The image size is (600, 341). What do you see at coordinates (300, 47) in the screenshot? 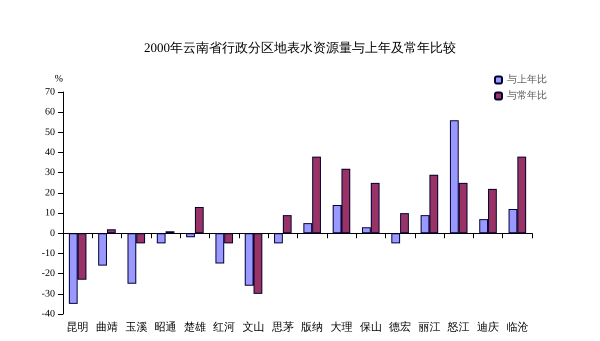
I see `chart-title: 2000年云南省行政分区地表水资源量与上年及常年比较` at bounding box center [300, 47].